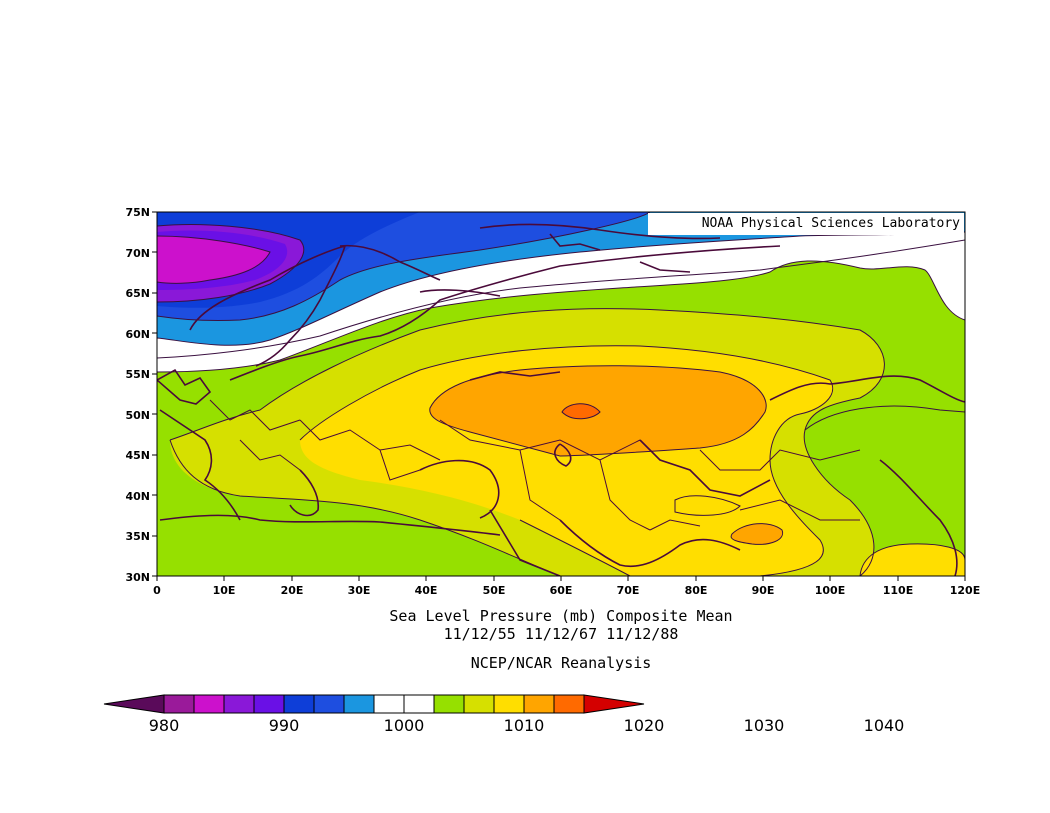  What do you see at coordinates (898, 590) in the screenshot?
I see `lon-label: 110E` at bounding box center [898, 590].